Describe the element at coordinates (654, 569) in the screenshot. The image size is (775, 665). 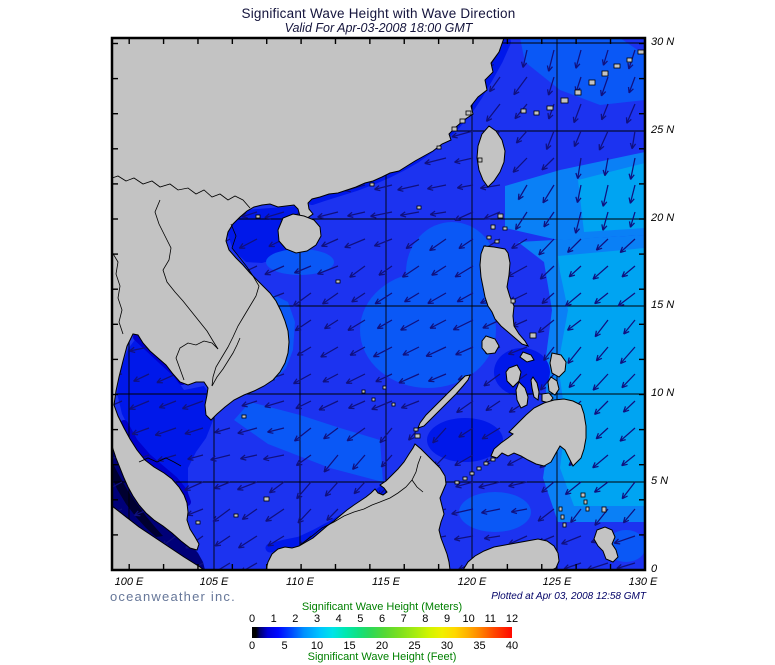
I see `lat-label: 0` at that location.